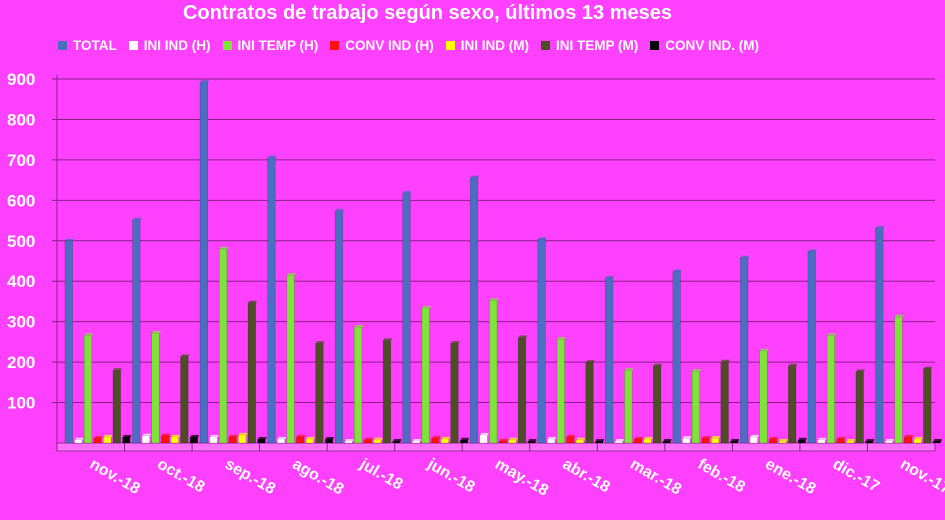 Image resolution: width=945 pixels, height=520 pixels. What do you see at coordinates (180, 476) in the screenshot?
I see `x-tick-label: oct.-18` at bounding box center [180, 476].